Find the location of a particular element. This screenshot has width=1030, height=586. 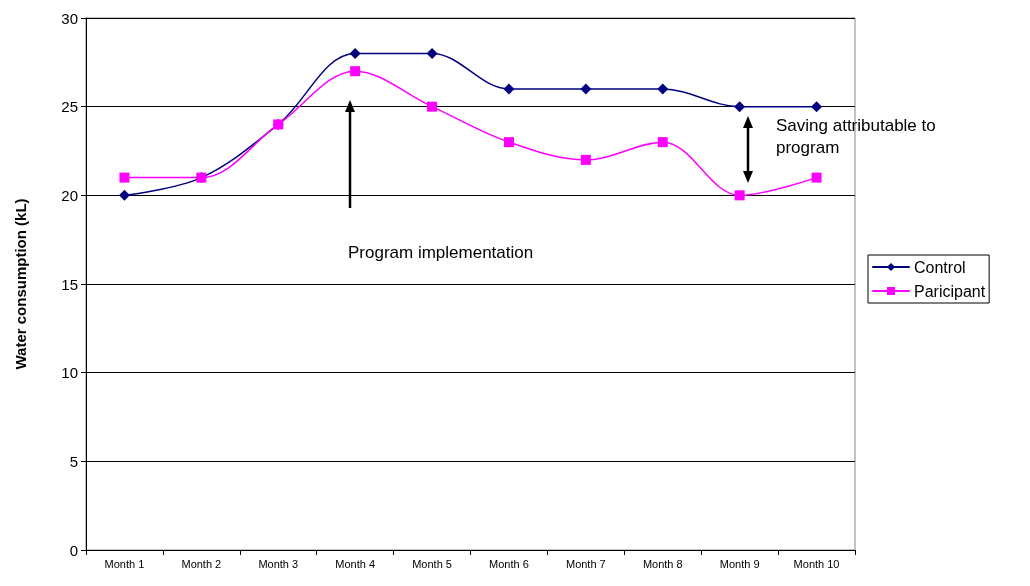

x-tick-label: Month 7 is located at coordinates (585, 563).